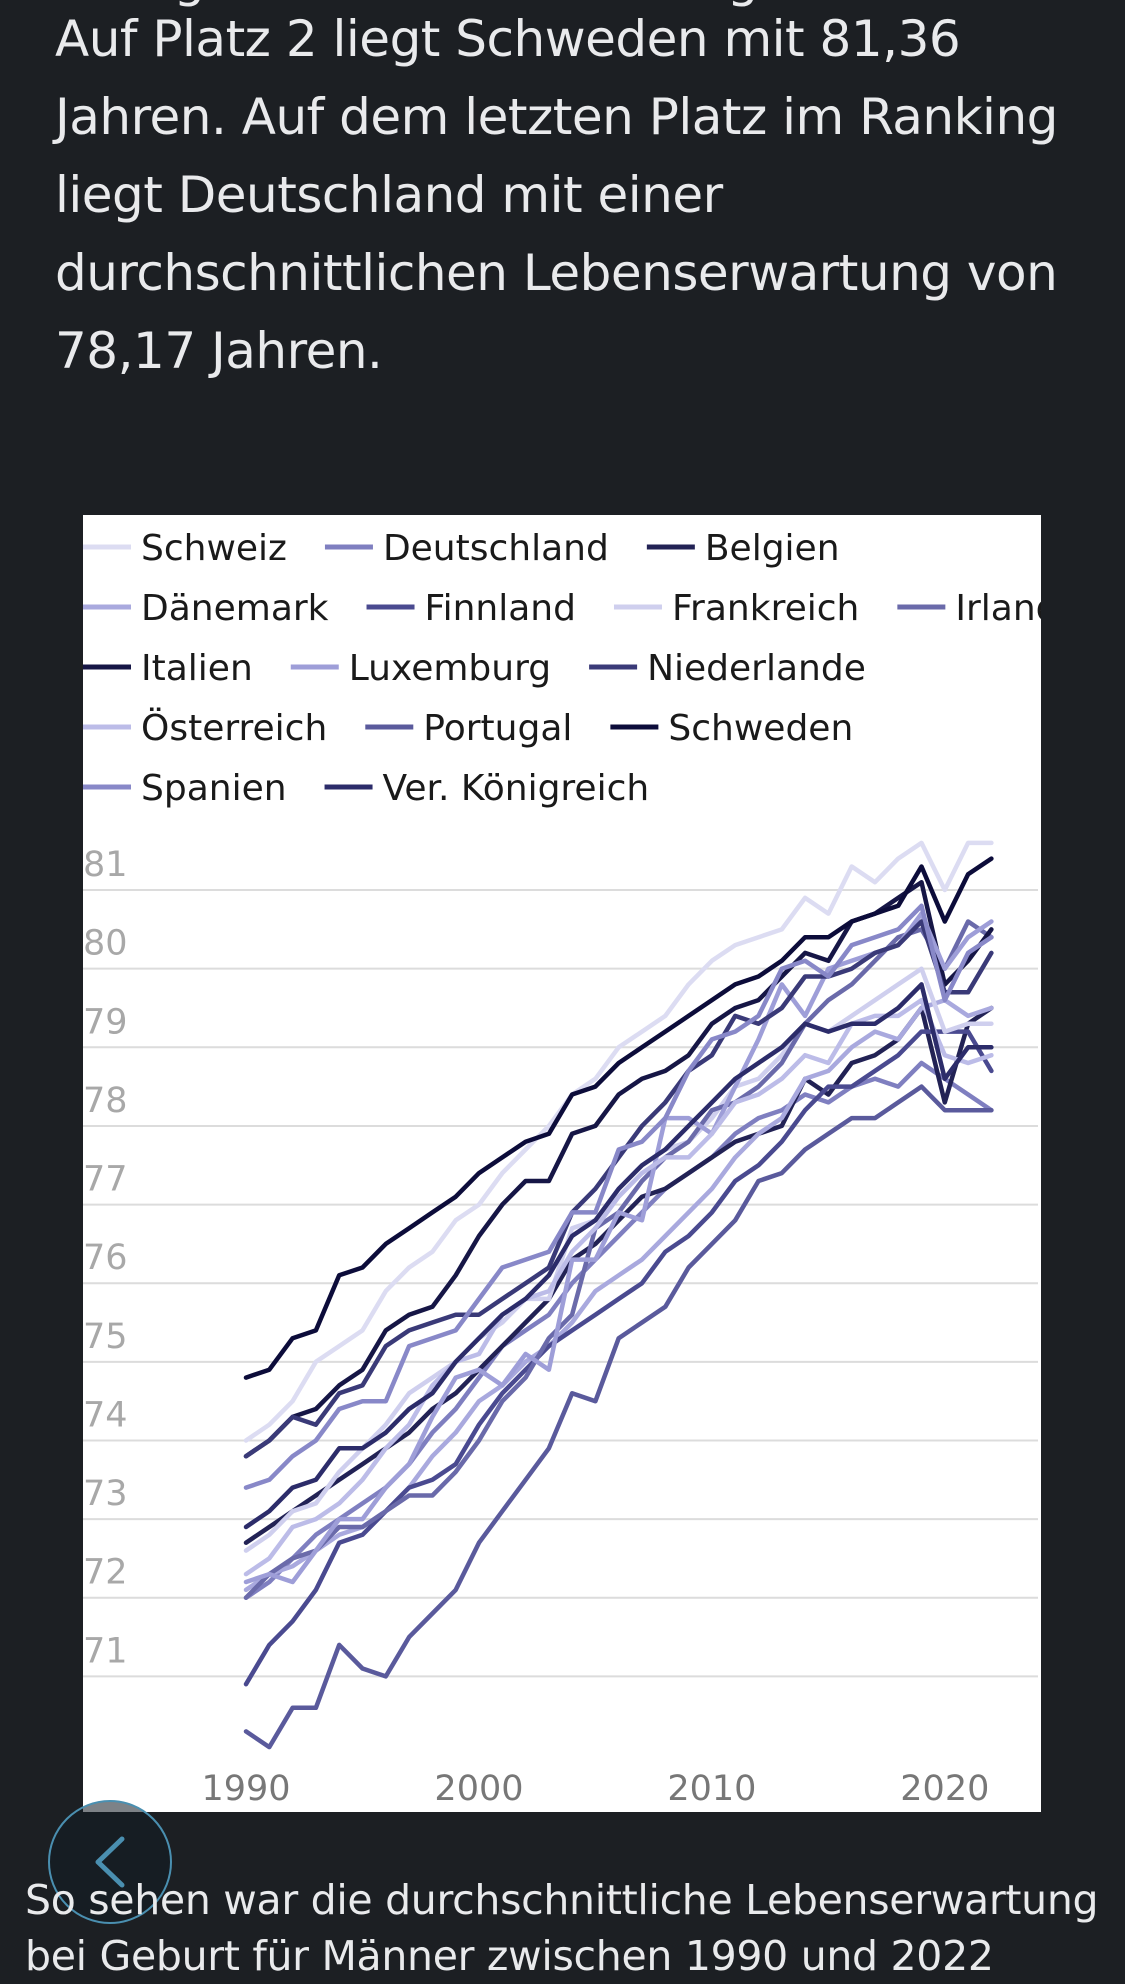 The image size is (1125, 1984). Describe the element at coordinates (105, 1415) in the screenshot. I see `y-tick-label: 74` at that location.